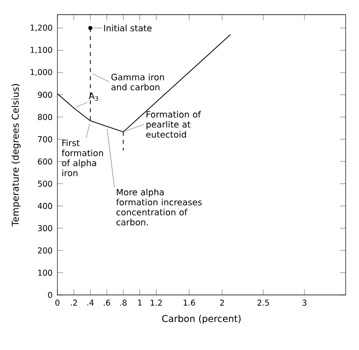  I want to click on annotation: Initial state, so click(128, 28).